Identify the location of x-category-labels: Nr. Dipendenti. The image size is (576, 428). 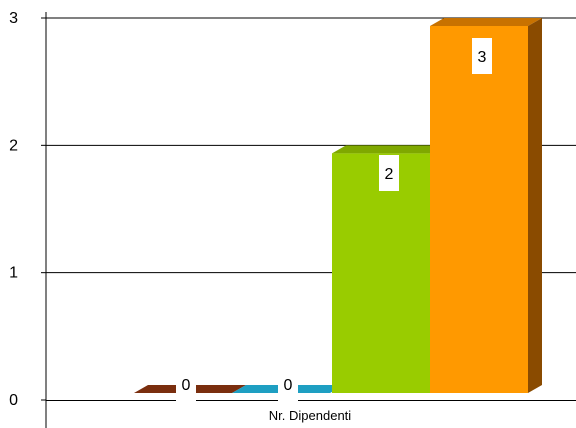
(310, 415).